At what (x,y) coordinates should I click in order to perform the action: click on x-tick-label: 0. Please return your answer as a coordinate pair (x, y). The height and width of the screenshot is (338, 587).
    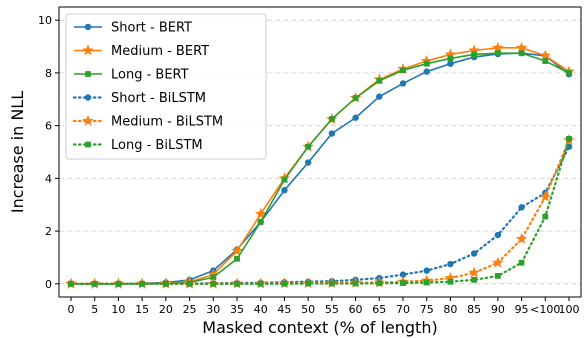
    Looking at the image, I should click on (71, 309).